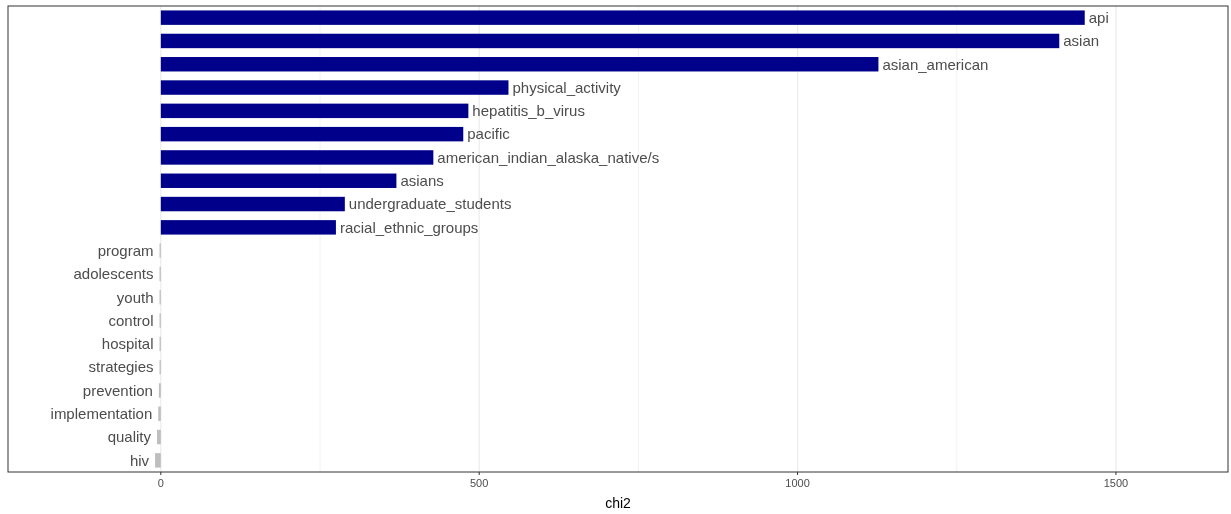  I want to click on y-tick-label: prevention, so click(117, 390).